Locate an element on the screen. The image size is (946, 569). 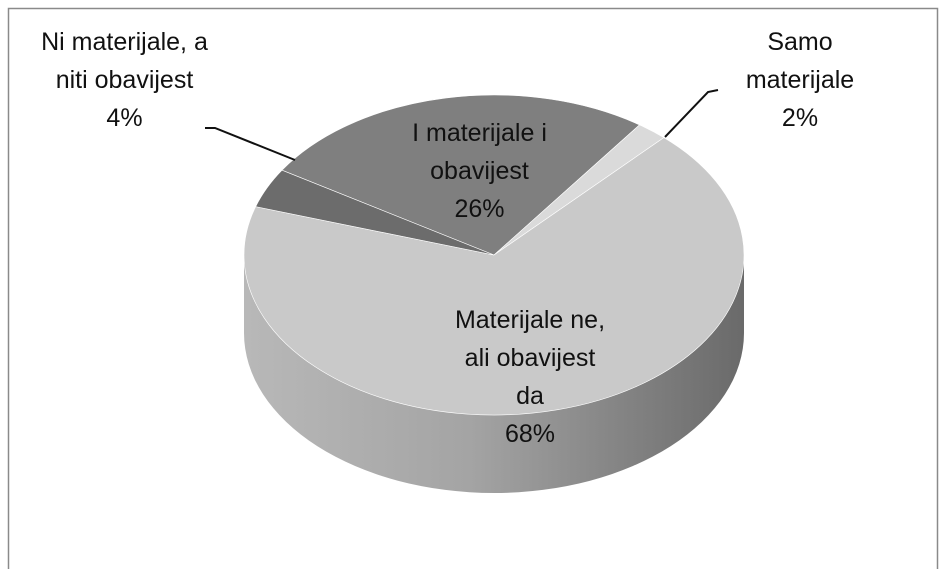
slice-label: Materijale ne, ali obavijest da 68% is located at coordinates (530, 377).